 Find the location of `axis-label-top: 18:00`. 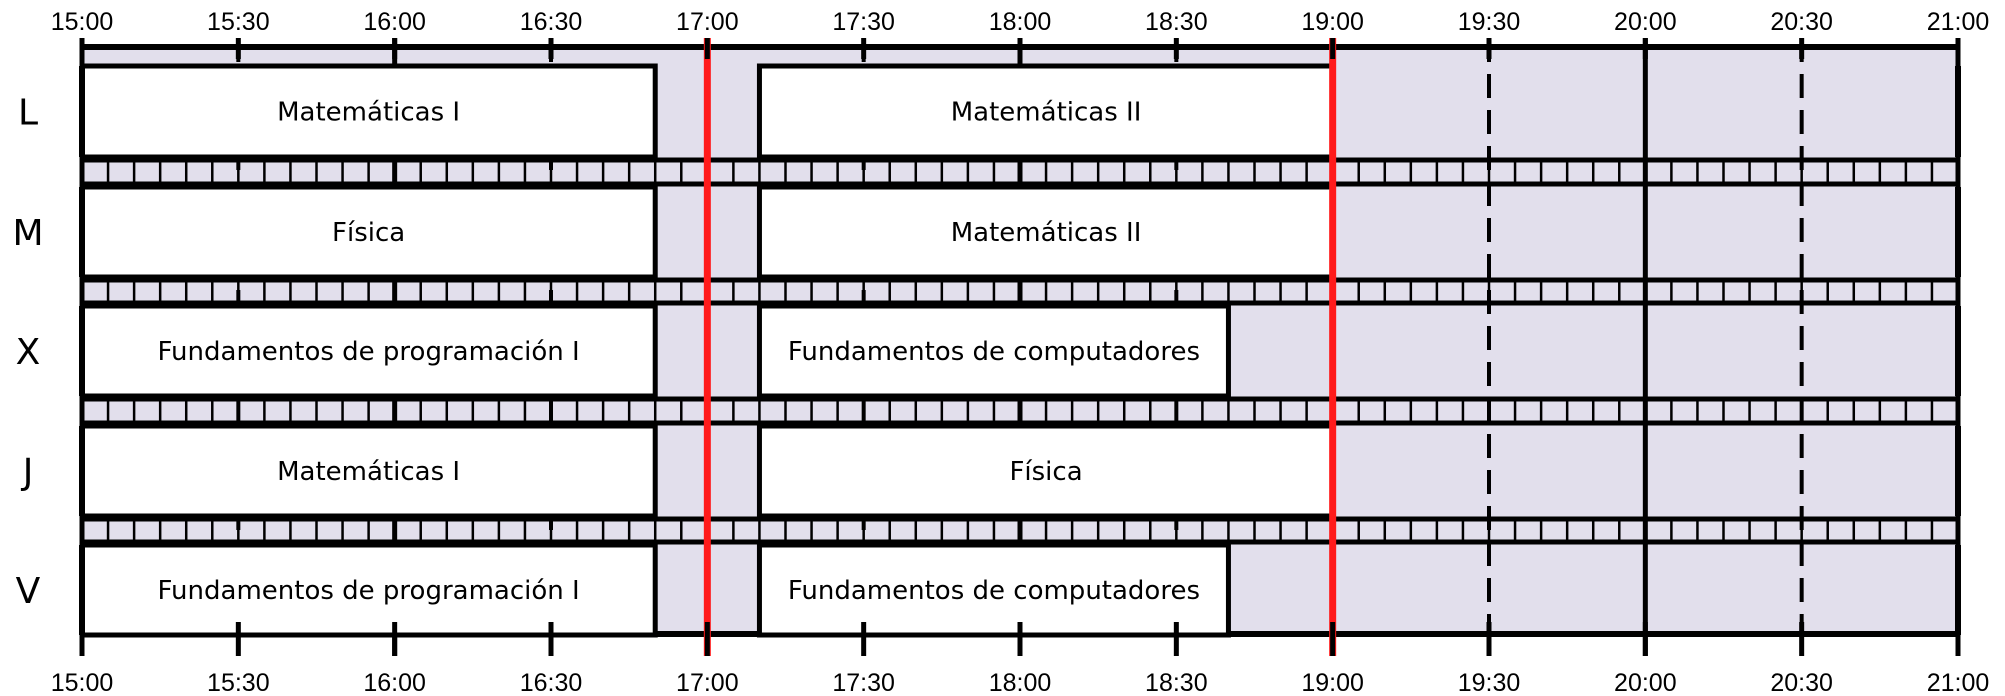

axis-label-top: 18:00 is located at coordinates (1020, 22).